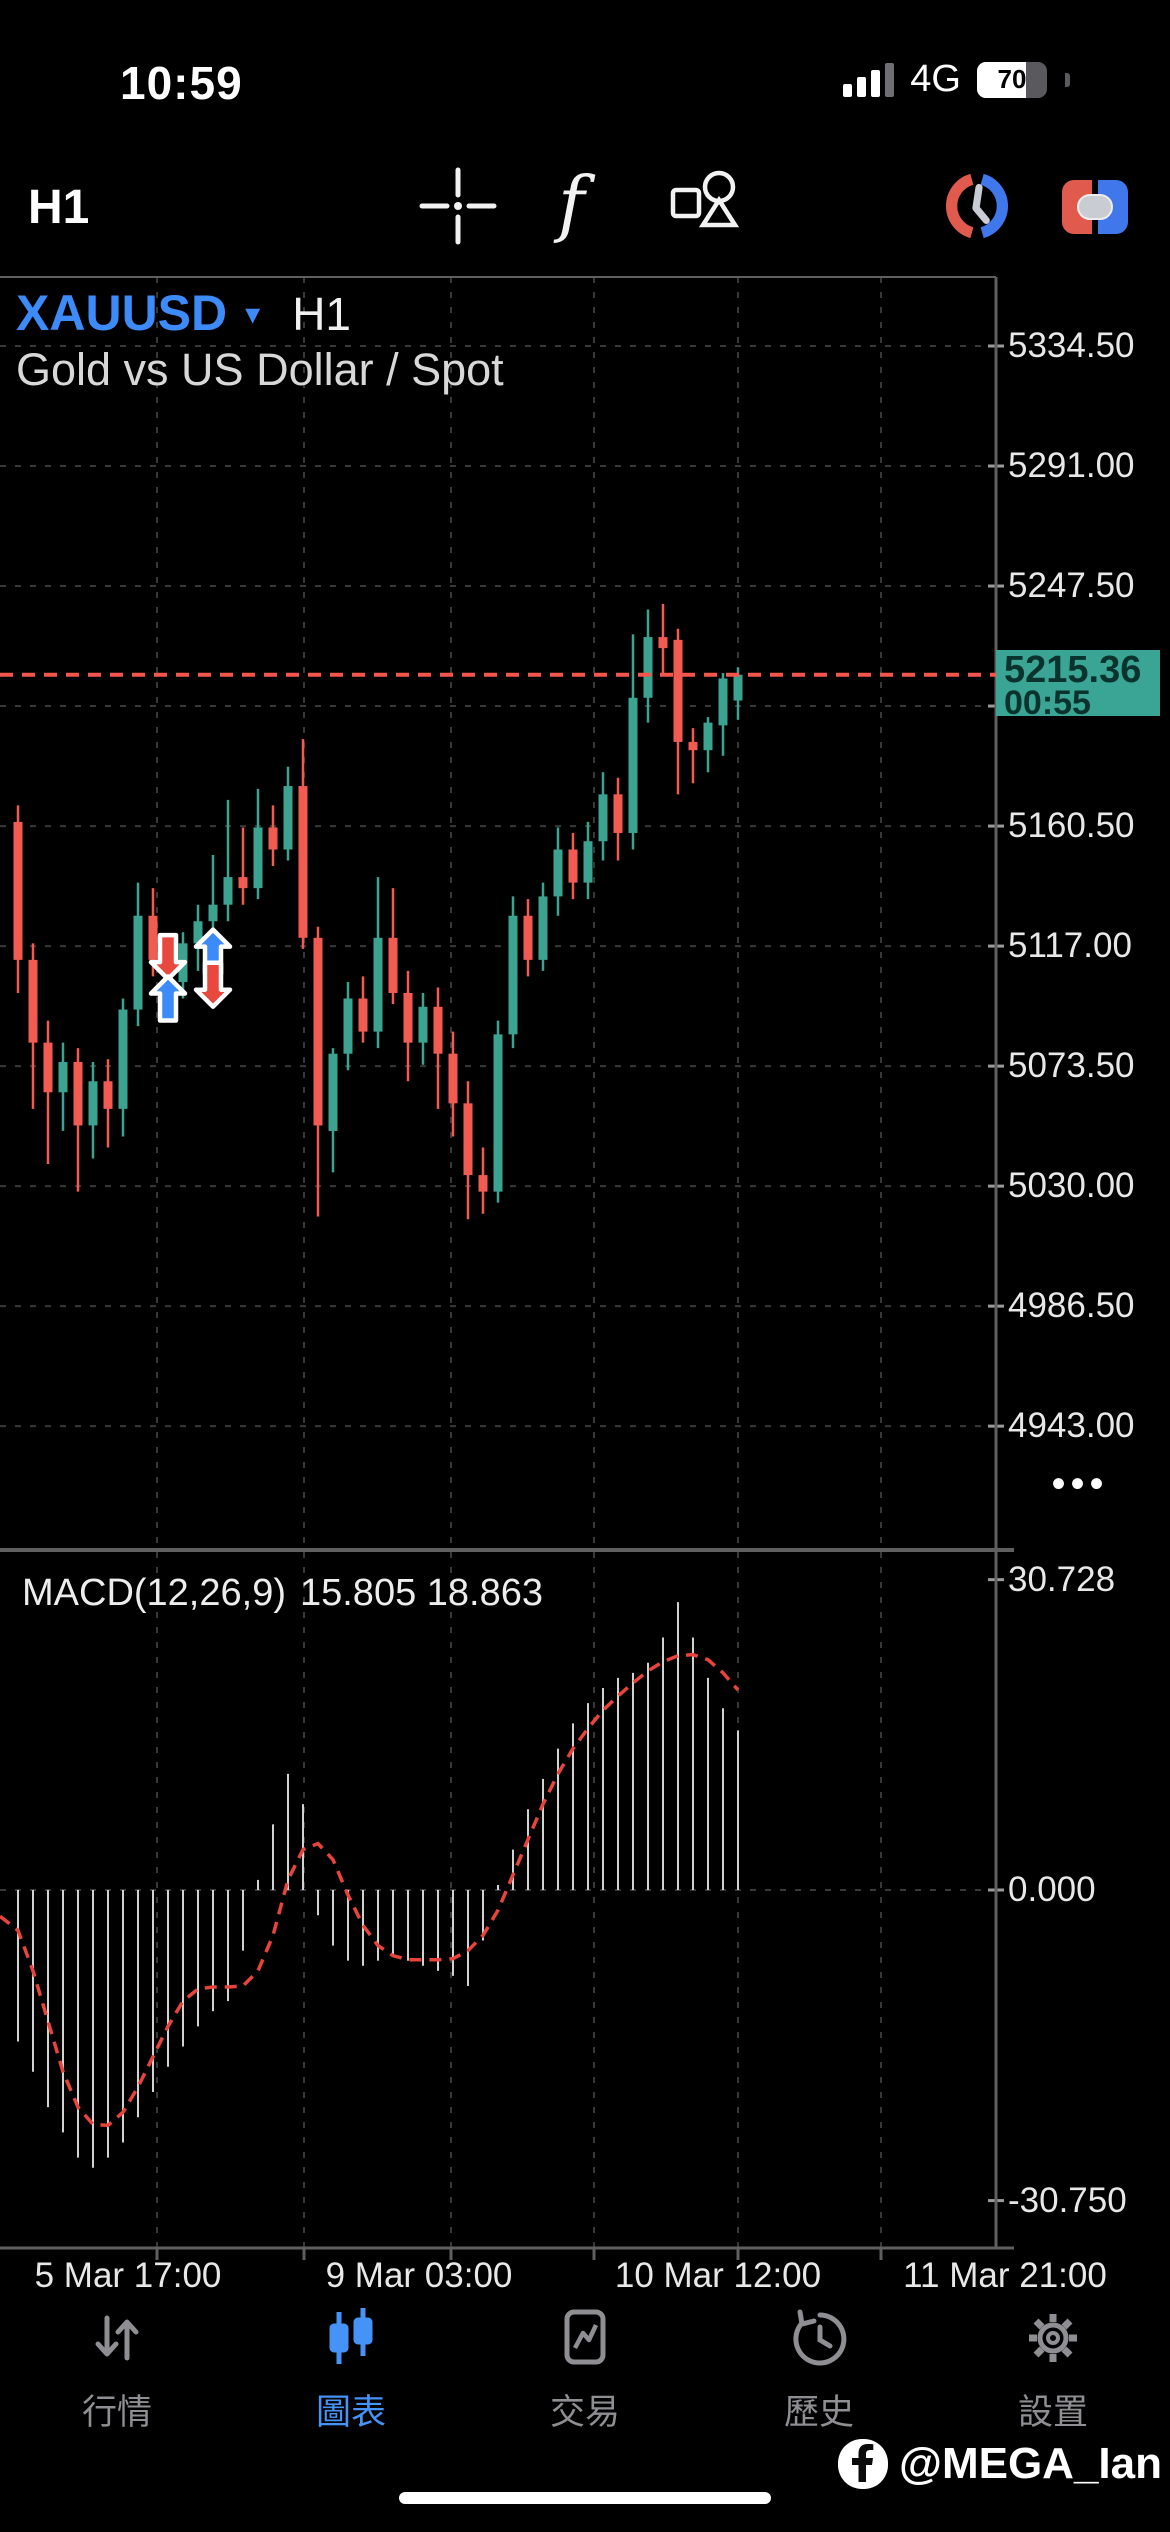 This screenshot has width=1170, height=2532. What do you see at coordinates (869, 79) in the screenshot?
I see `cellular-signal-icon` at bounding box center [869, 79].